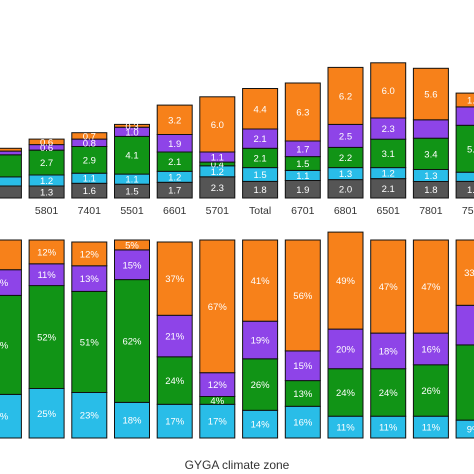  Describe the element at coordinates (47, 211) in the screenshot. I see `x-tick-label: 5801` at that location.